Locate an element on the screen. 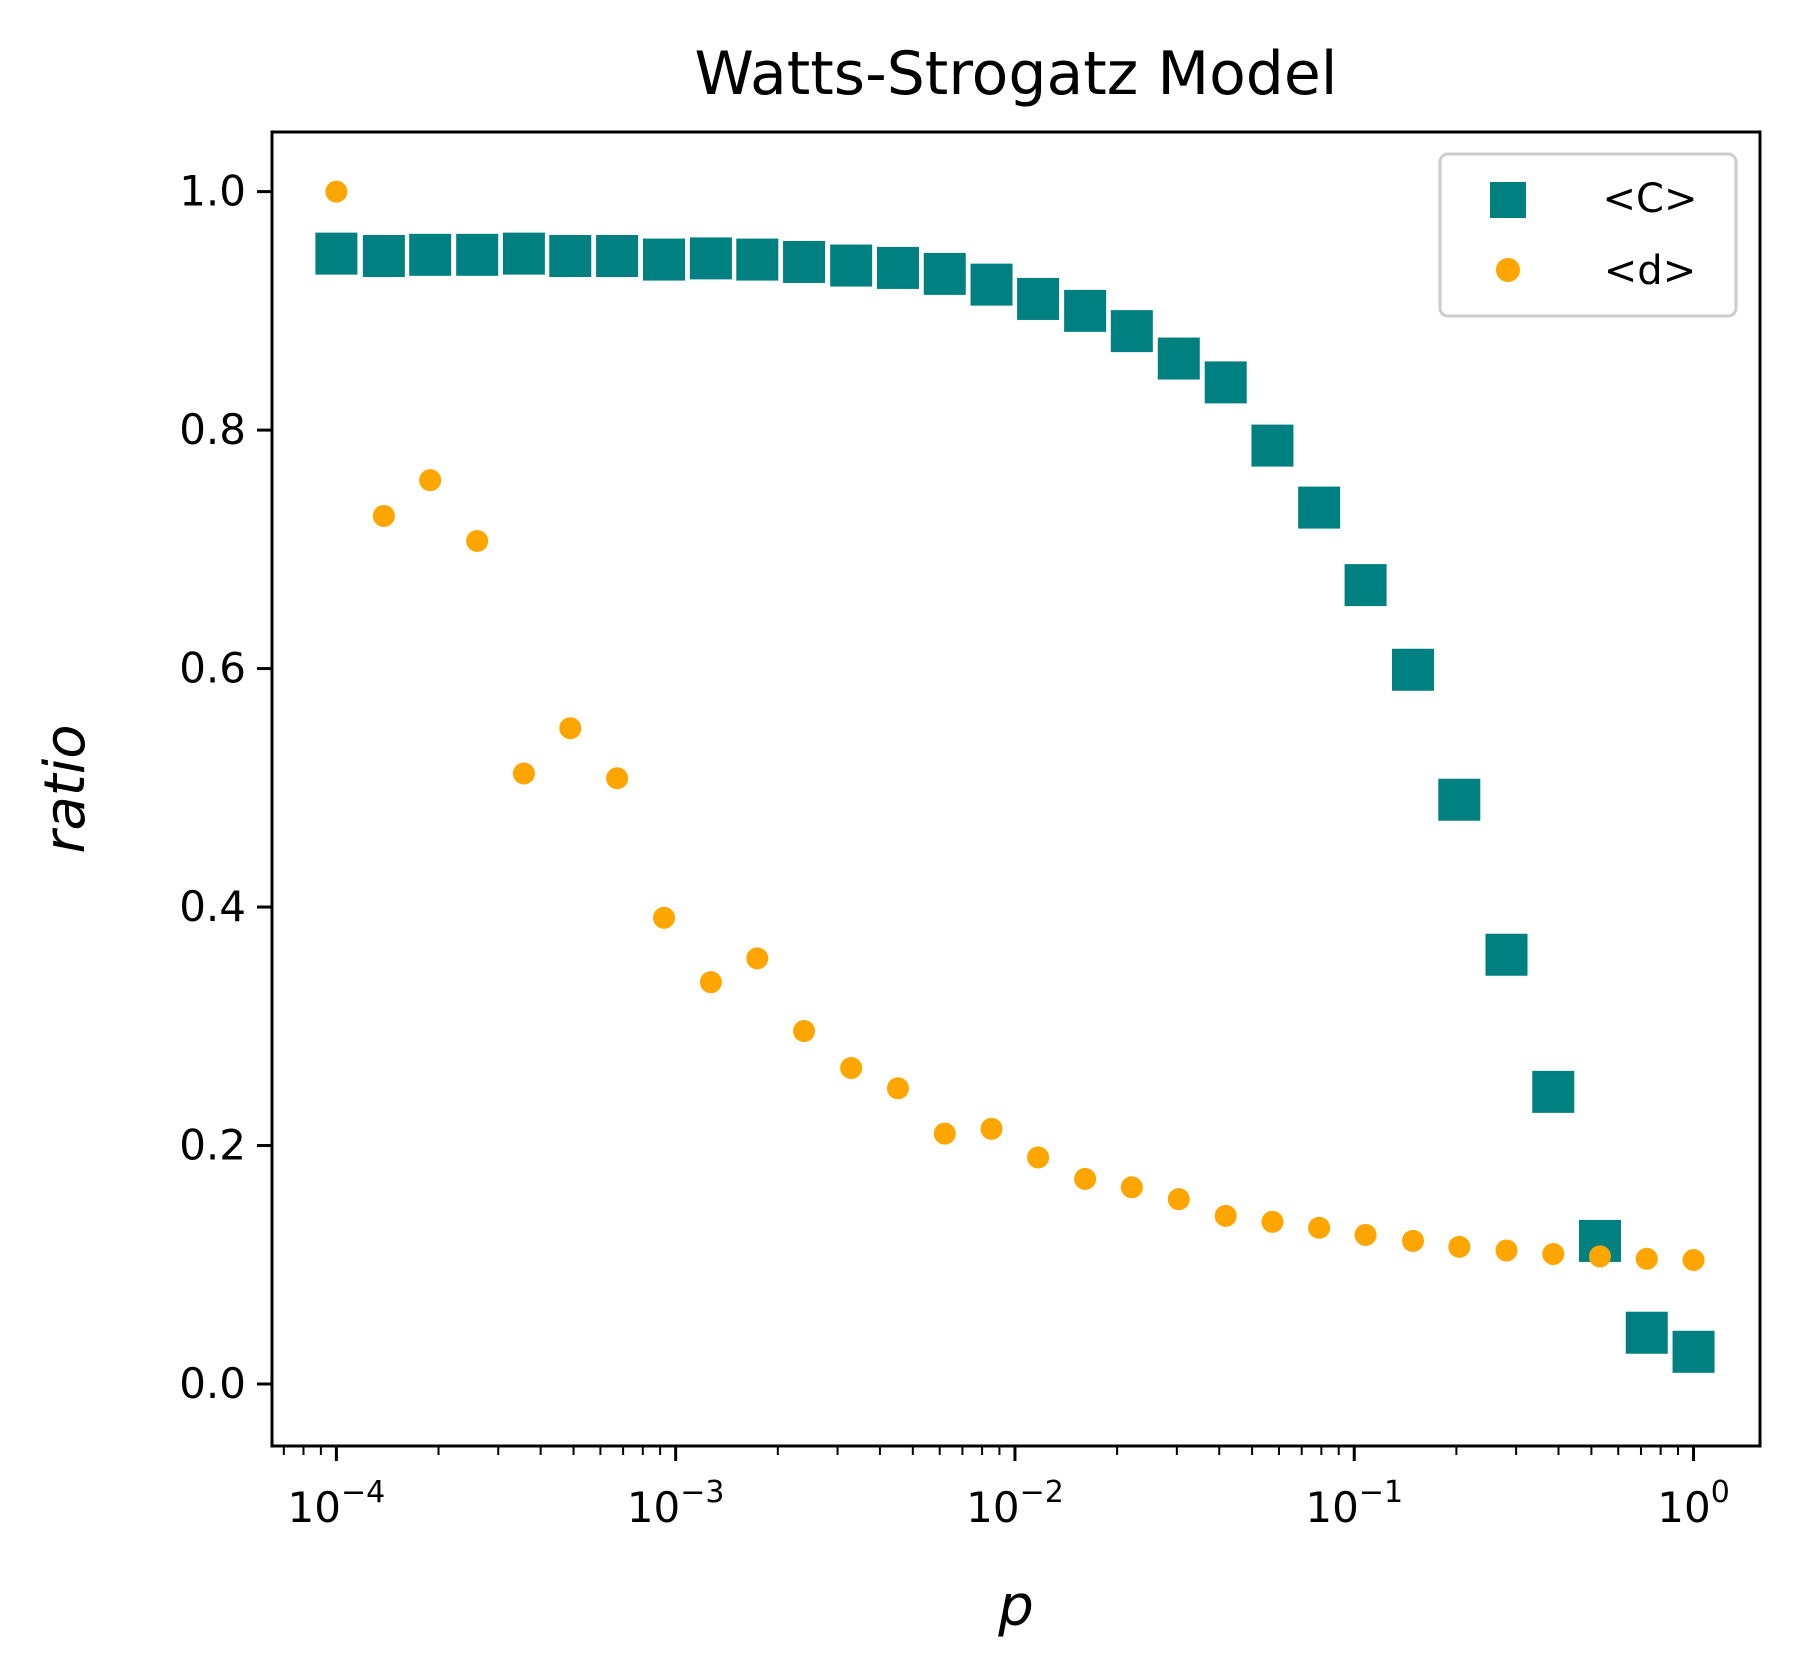 The width and height of the screenshot is (1794, 1675). legend-label-d: <d> is located at coordinates (1650, 271).